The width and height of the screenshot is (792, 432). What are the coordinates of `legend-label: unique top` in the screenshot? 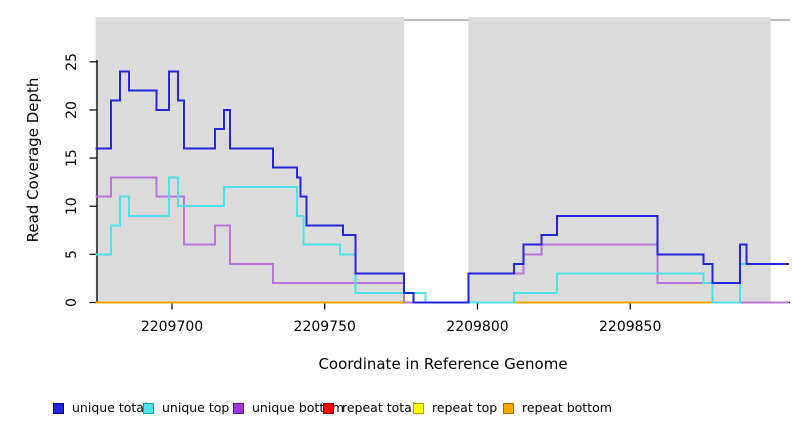 It's located at (196, 407).